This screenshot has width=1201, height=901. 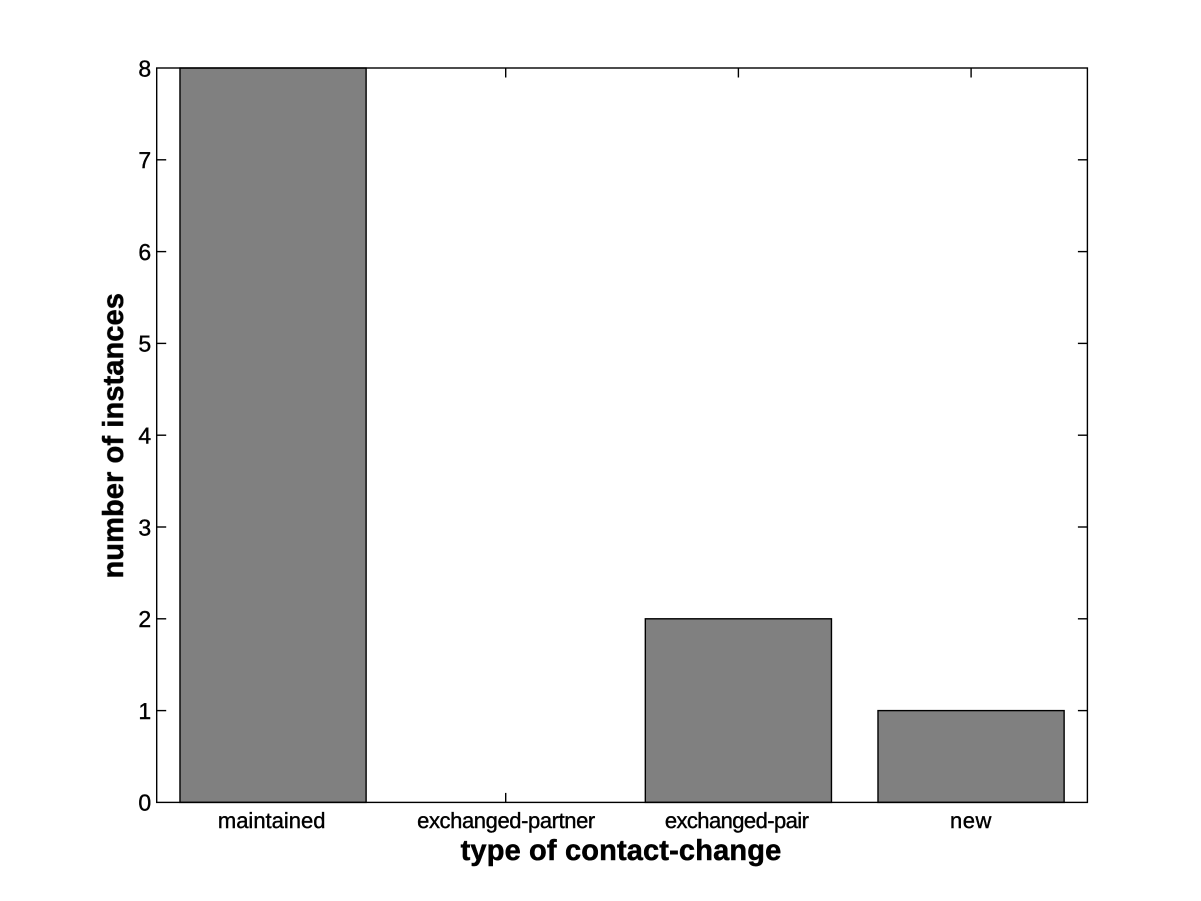 I want to click on svg-text: maintained, so click(x=272, y=820).